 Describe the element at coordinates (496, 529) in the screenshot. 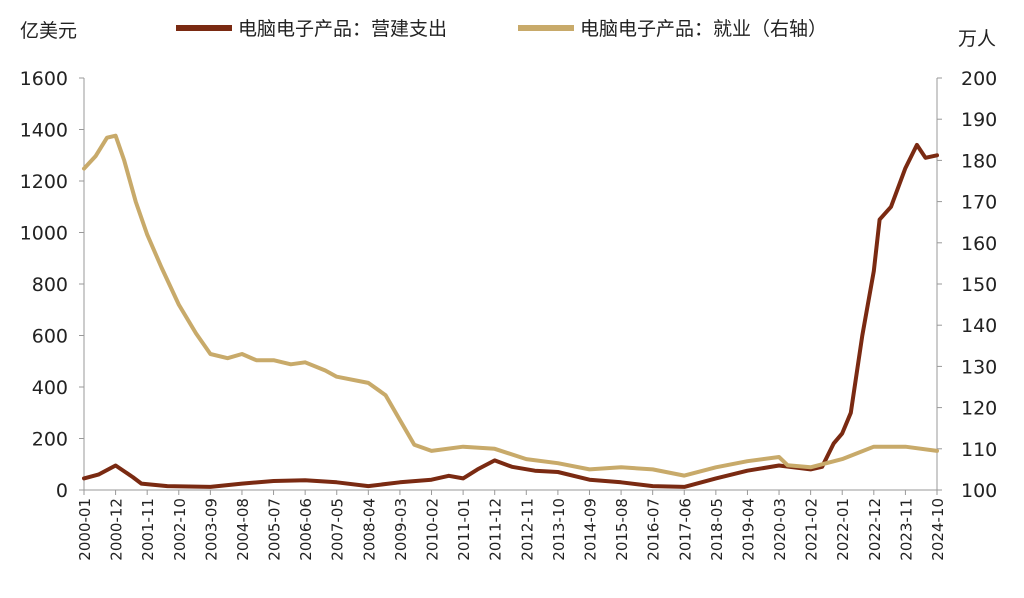

I see `x-tick-label: 2011-12` at that location.